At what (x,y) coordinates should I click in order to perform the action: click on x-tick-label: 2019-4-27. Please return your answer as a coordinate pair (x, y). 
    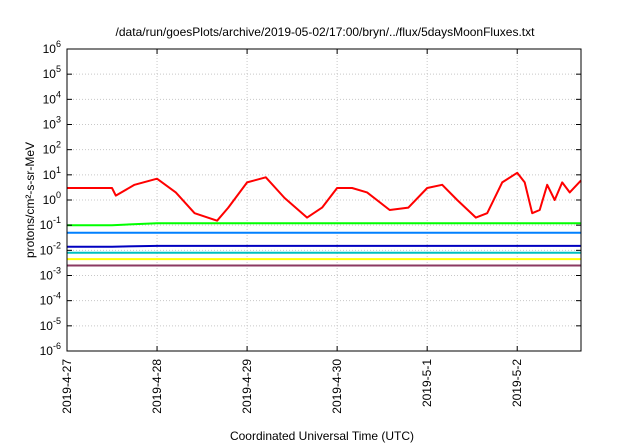
    Looking at the image, I should click on (67, 386).